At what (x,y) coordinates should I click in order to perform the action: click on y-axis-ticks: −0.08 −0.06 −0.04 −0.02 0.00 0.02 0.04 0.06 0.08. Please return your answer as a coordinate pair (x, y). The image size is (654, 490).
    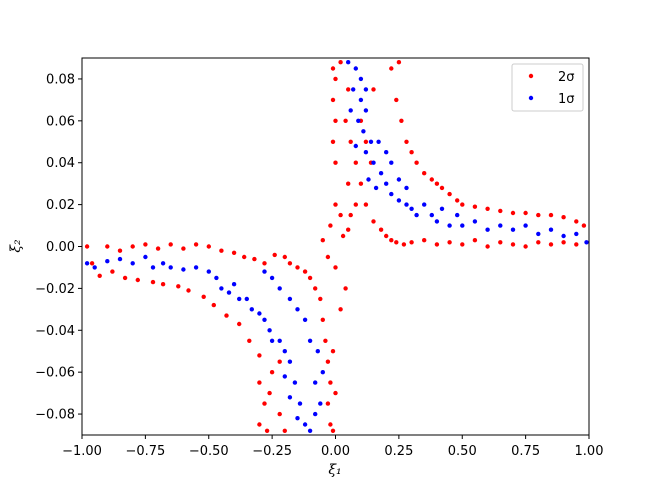
    Looking at the image, I should click on (58, 247).